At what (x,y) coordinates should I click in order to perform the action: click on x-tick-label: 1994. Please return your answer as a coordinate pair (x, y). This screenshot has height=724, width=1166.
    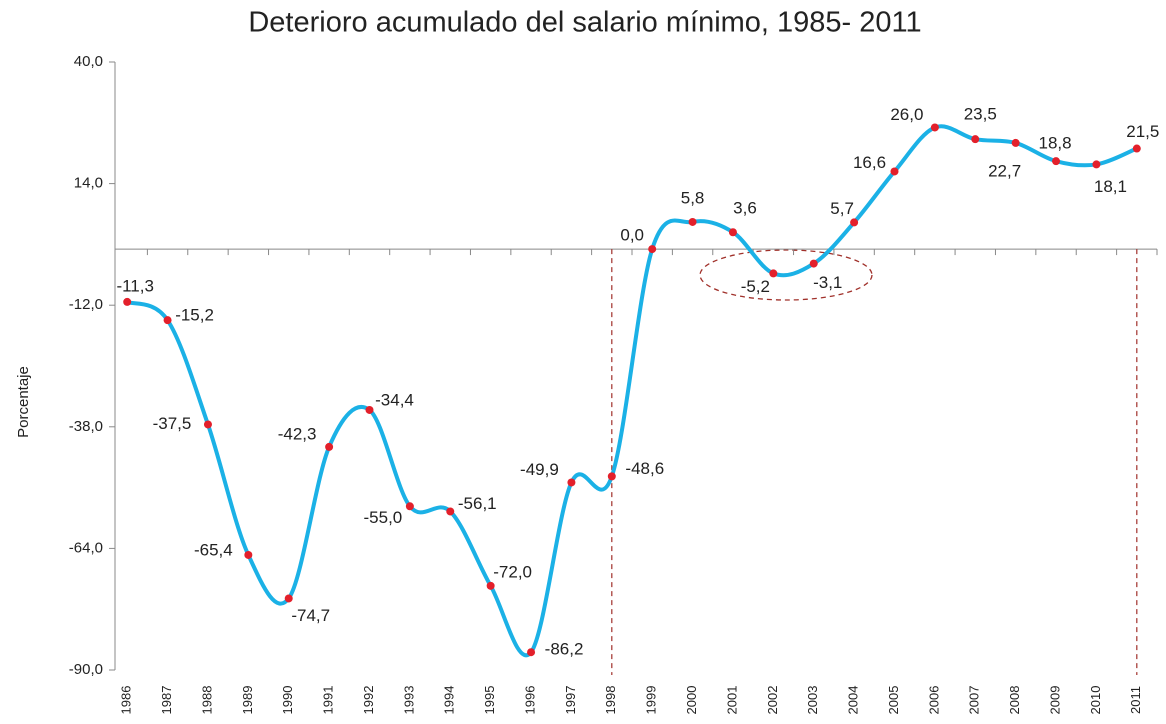
    Looking at the image, I should click on (449, 700).